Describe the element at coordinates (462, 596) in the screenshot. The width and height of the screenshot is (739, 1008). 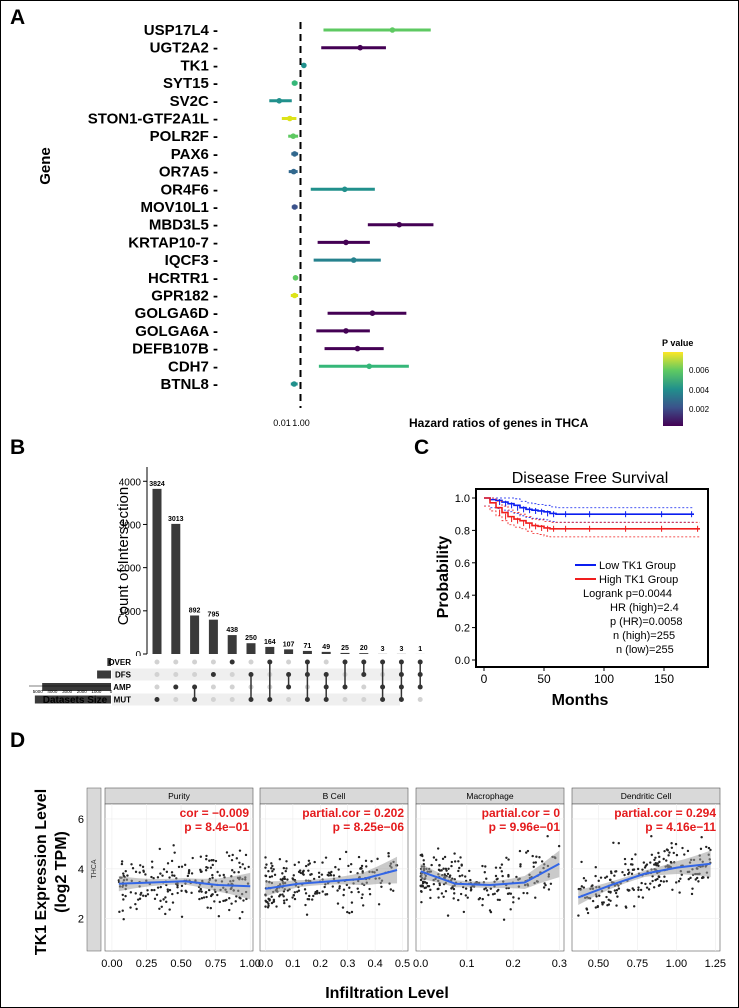
I see `km-y-tick-label: 0.4` at that location.